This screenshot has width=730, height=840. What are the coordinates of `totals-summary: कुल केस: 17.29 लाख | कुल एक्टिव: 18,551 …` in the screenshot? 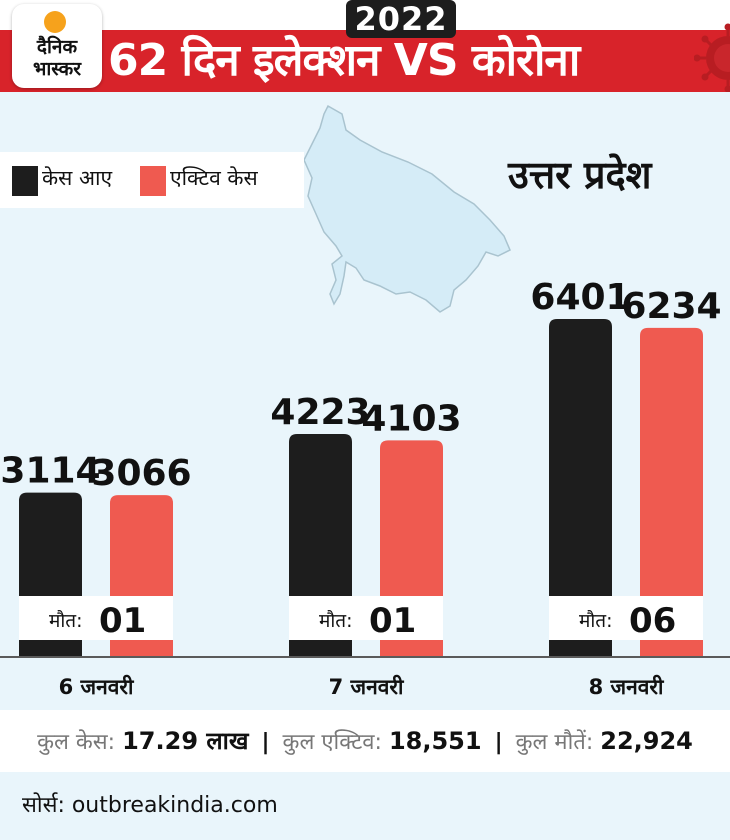 It's located at (365, 741).